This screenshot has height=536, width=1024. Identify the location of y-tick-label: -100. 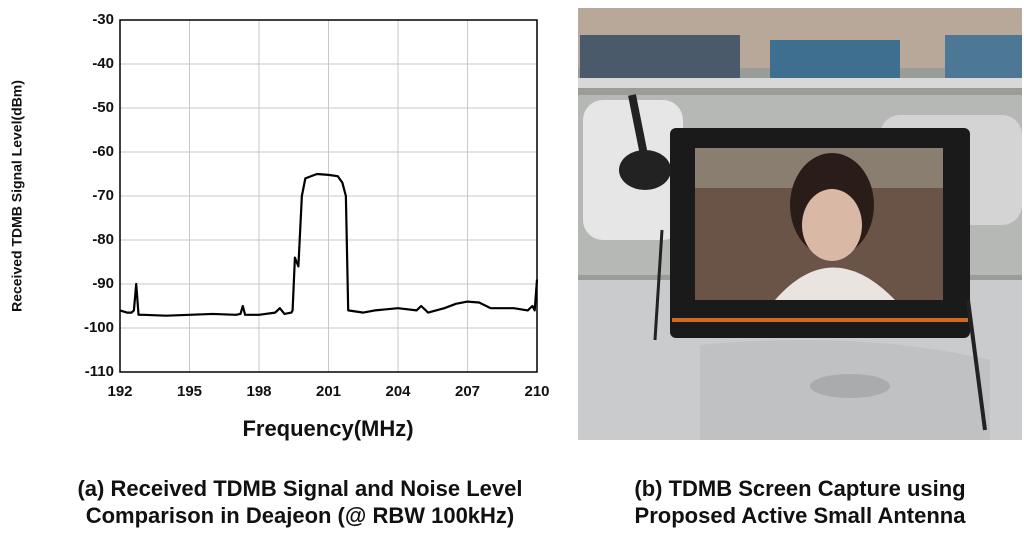
(99, 327).